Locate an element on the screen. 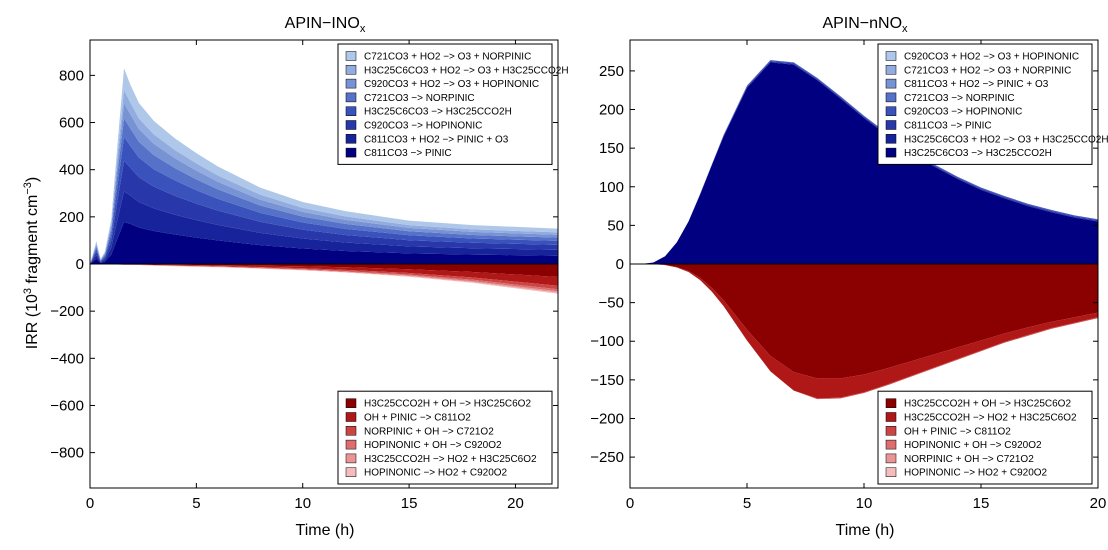 The width and height of the screenshot is (1108, 550). positive-series-area-c920co3-hopinonic is located at coordinates (324, 212).